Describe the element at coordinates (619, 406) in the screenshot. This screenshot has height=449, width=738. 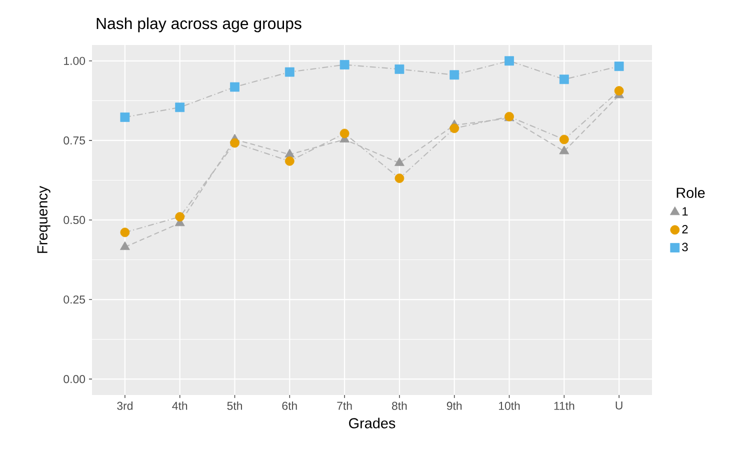
I see `x-tick-label: U` at that location.